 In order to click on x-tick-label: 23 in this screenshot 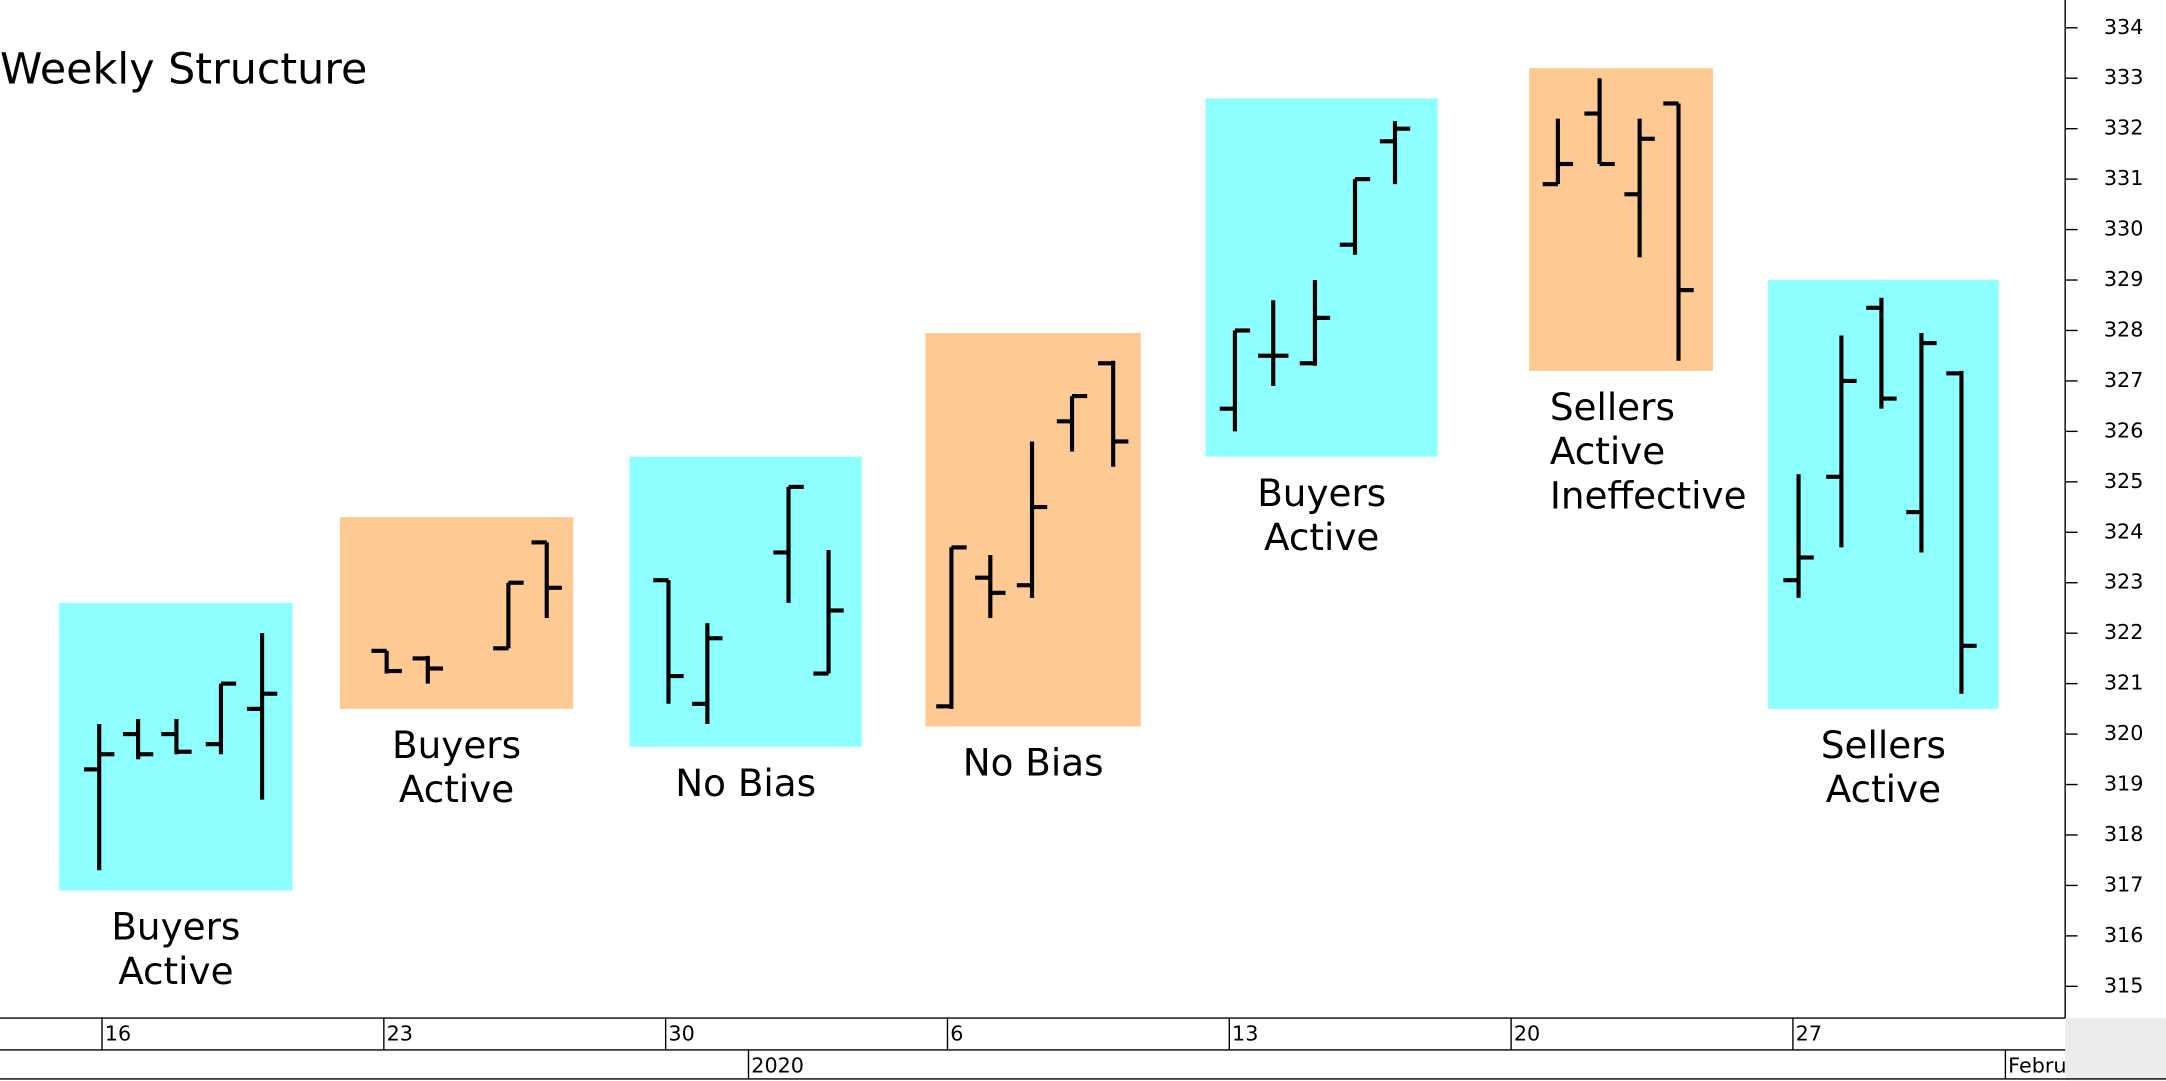, I will do `click(400, 1034)`.